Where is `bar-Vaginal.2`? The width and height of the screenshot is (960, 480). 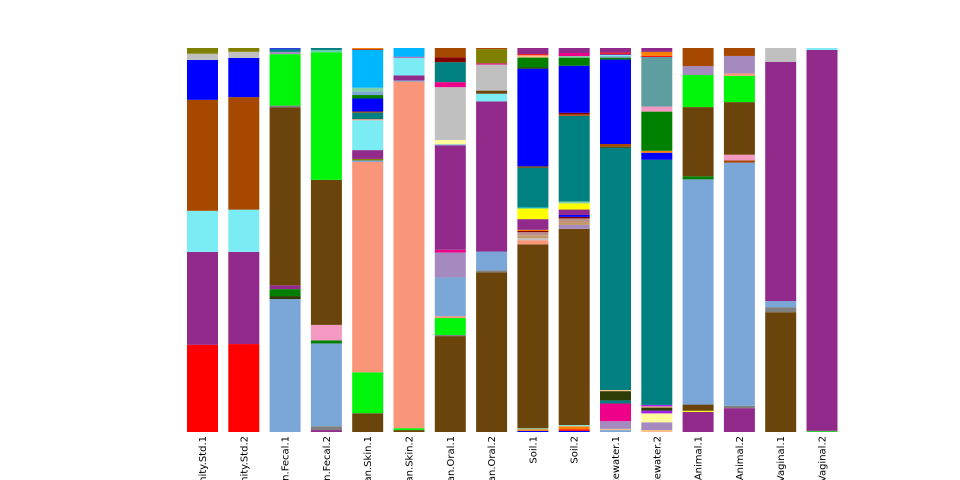 bar-Vaginal.2 is located at coordinates (822, 240).